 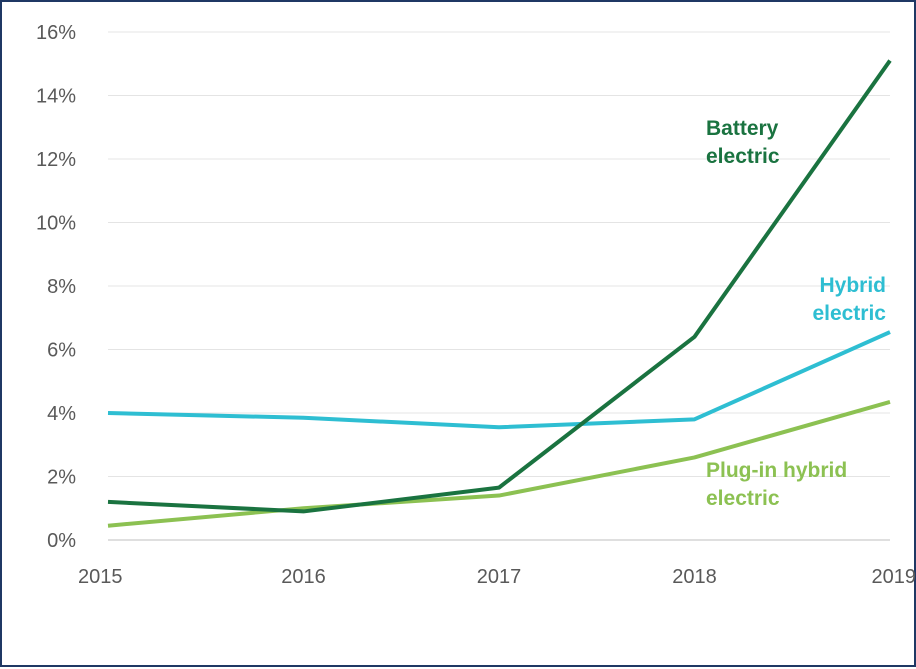 What do you see at coordinates (56, 160) in the screenshot?
I see `y-tick-label: 12%` at bounding box center [56, 160].